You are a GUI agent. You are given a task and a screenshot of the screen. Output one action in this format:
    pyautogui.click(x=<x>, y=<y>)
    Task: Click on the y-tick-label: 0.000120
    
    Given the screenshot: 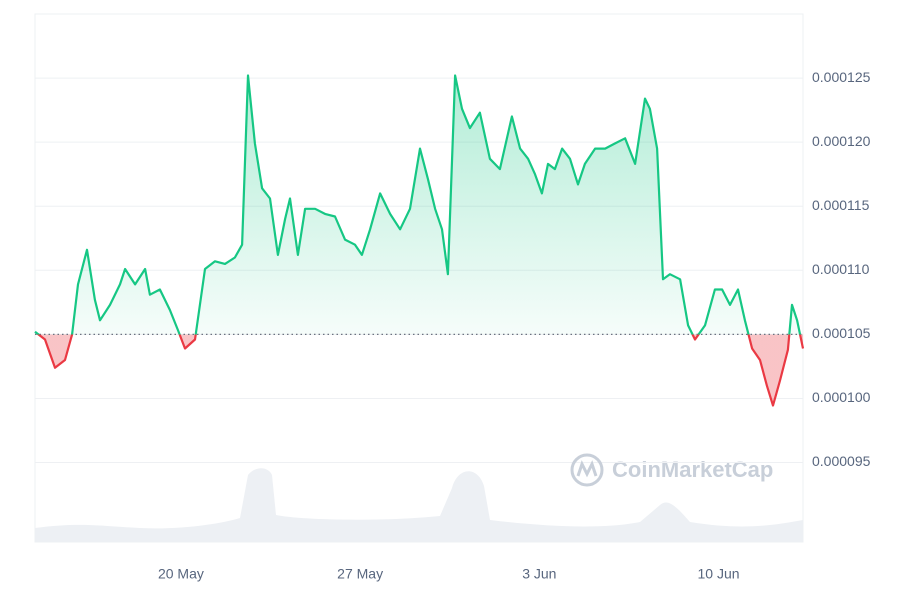 What is the action you would take?
    pyautogui.click(x=841, y=141)
    